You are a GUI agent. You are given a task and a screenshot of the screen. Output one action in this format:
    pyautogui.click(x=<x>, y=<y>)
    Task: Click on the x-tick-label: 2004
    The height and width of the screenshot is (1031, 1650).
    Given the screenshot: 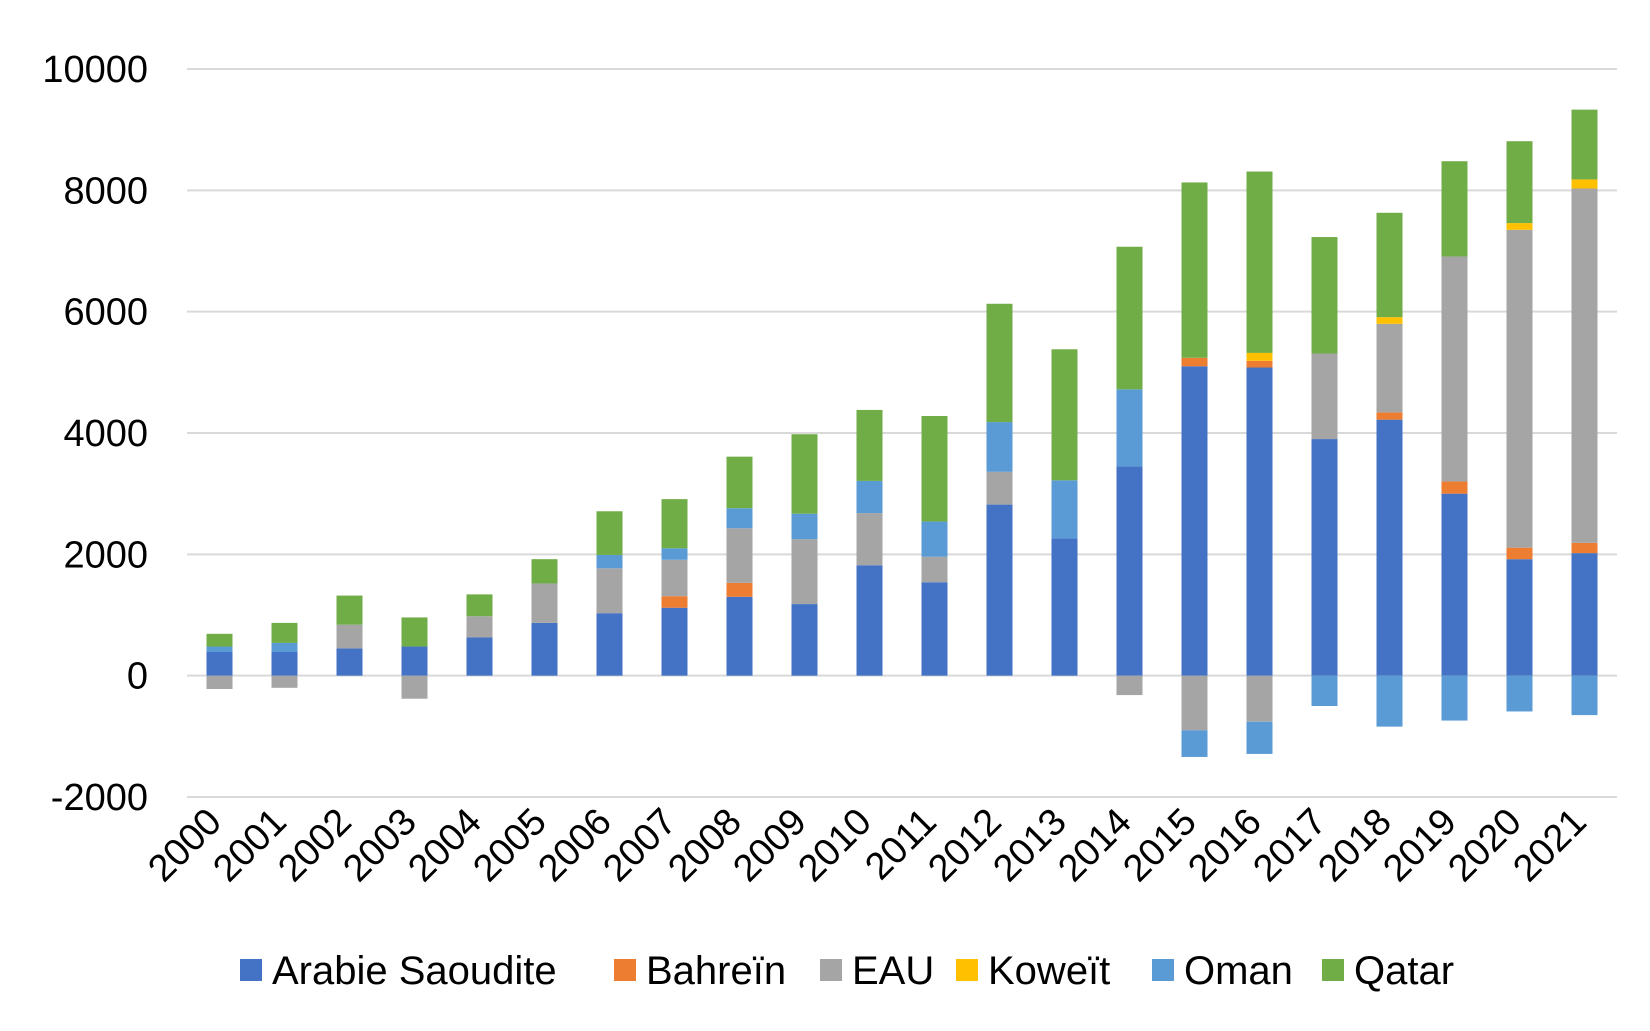 What is the action you would take?
    pyautogui.click(x=444, y=845)
    